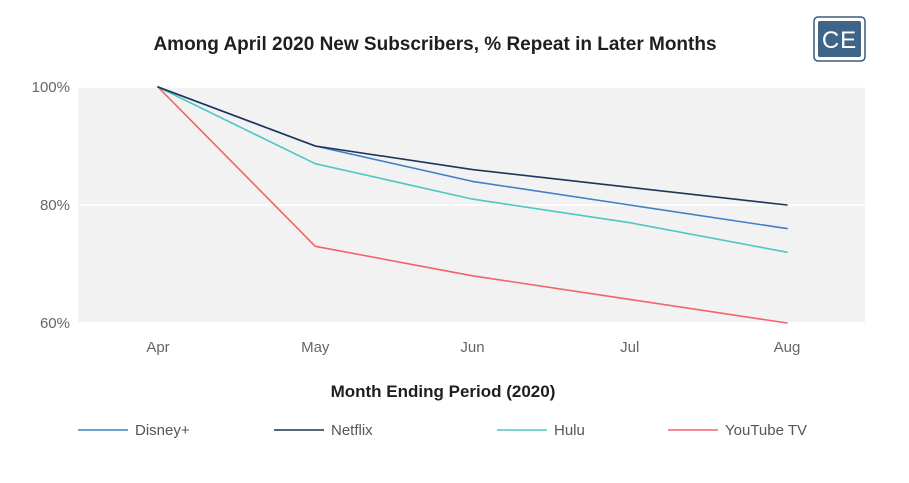 The height and width of the screenshot is (483, 909). What do you see at coordinates (787, 347) in the screenshot?
I see `x-tick-label: Aug` at bounding box center [787, 347].